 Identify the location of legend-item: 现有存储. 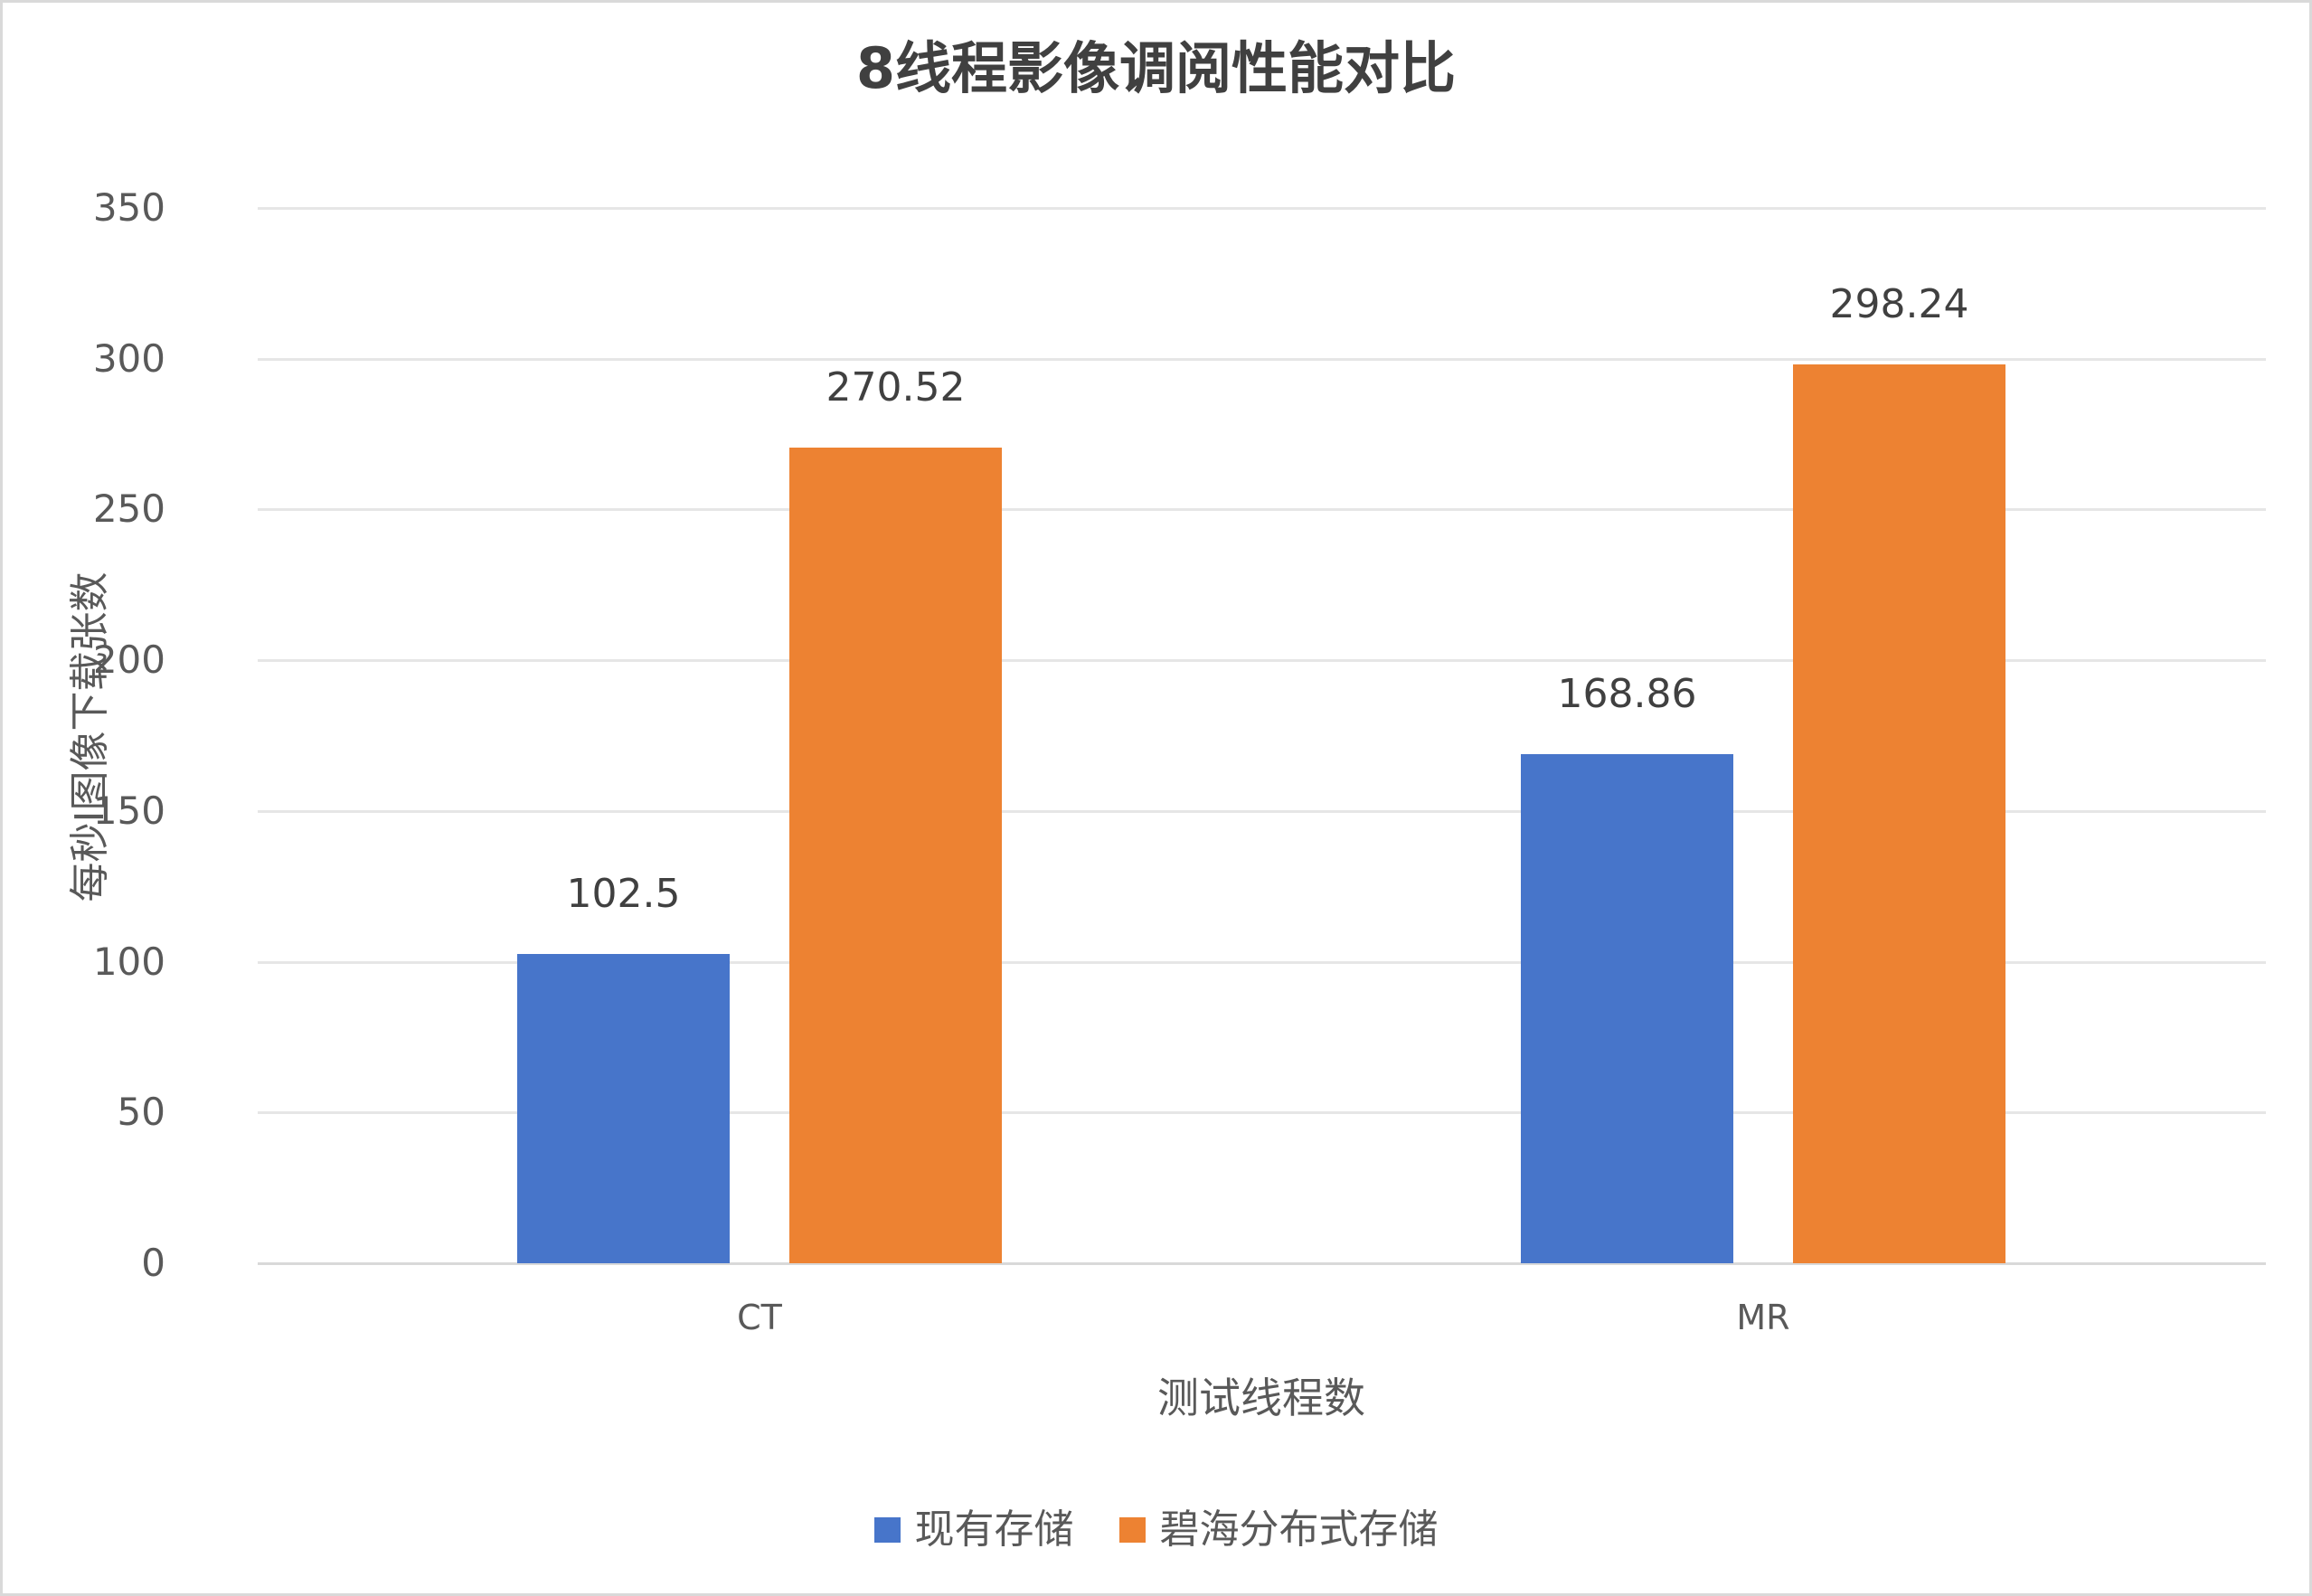
(973, 1530).